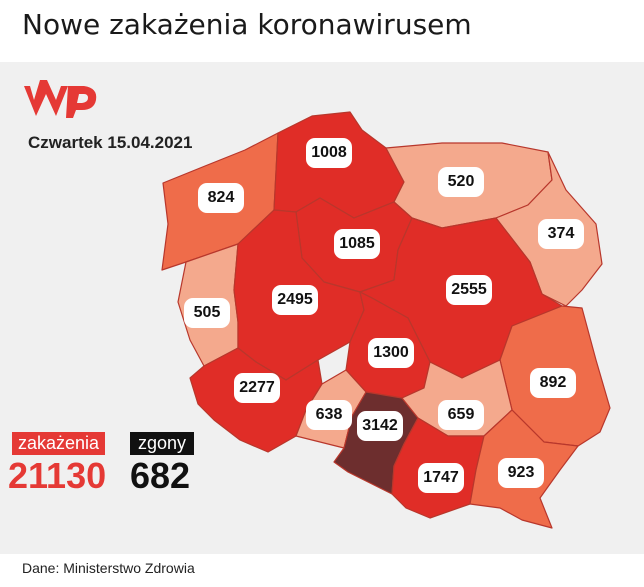 This screenshot has height=587, width=644. Describe the element at coordinates (295, 300) in the screenshot. I see `value-wielkopolskie: 2495` at that location.